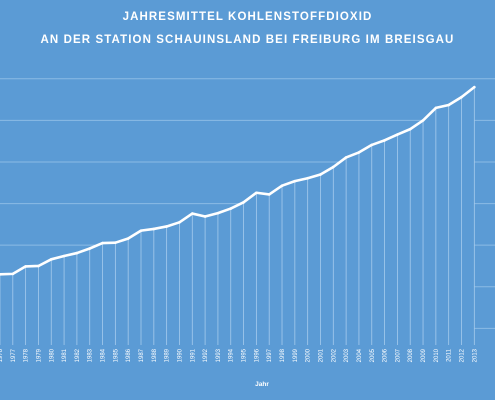  Describe the element at coordinates (218, 213) in the screenshot. I see `data-point-1993` at that location.